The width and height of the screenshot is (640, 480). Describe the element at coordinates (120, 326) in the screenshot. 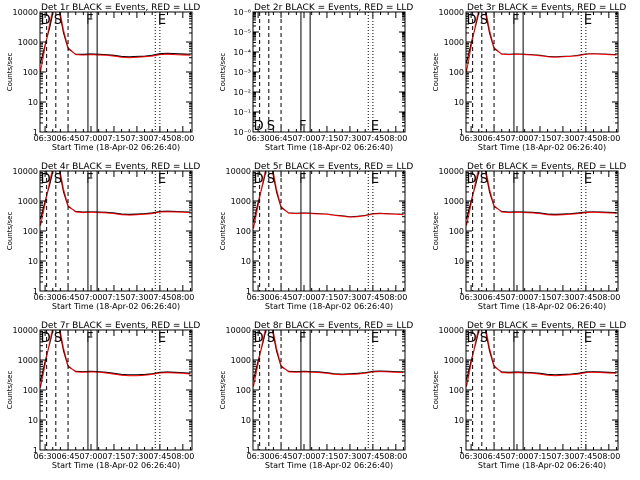

I see `panel-title: Det 7r BLACK = Events, RED = LLD` at that location.